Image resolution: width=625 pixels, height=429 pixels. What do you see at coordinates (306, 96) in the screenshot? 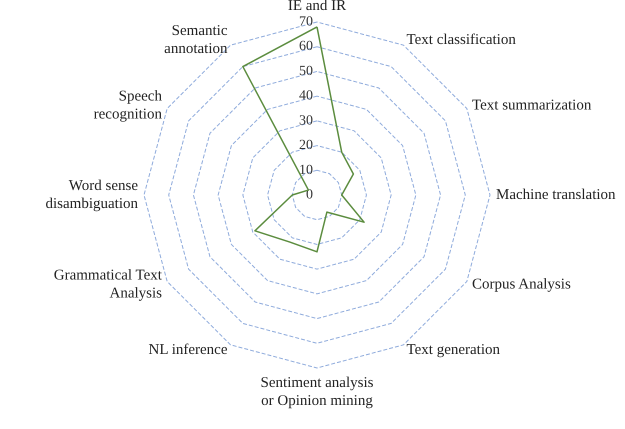
I see `y-tick-label: 40` at bounding box center [306, 96].